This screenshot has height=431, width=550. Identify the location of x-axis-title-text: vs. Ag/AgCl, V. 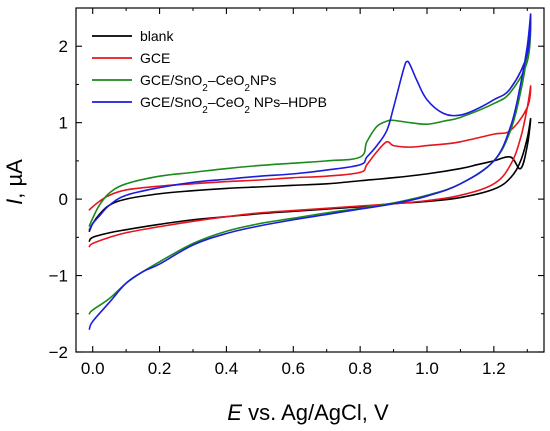
(315, 412).